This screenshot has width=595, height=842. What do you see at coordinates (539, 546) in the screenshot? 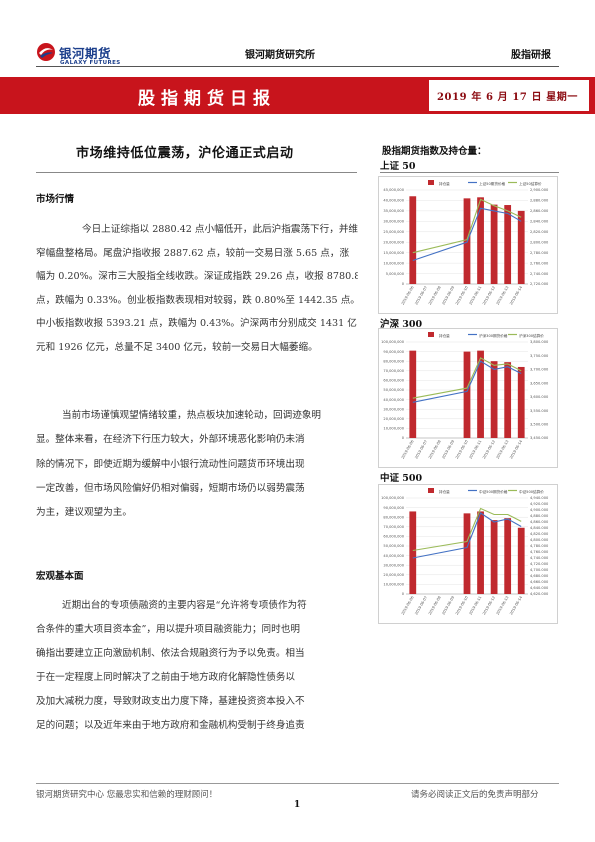
I see `y-tick-right: 4,780.000` at bounding box center [539, 546].